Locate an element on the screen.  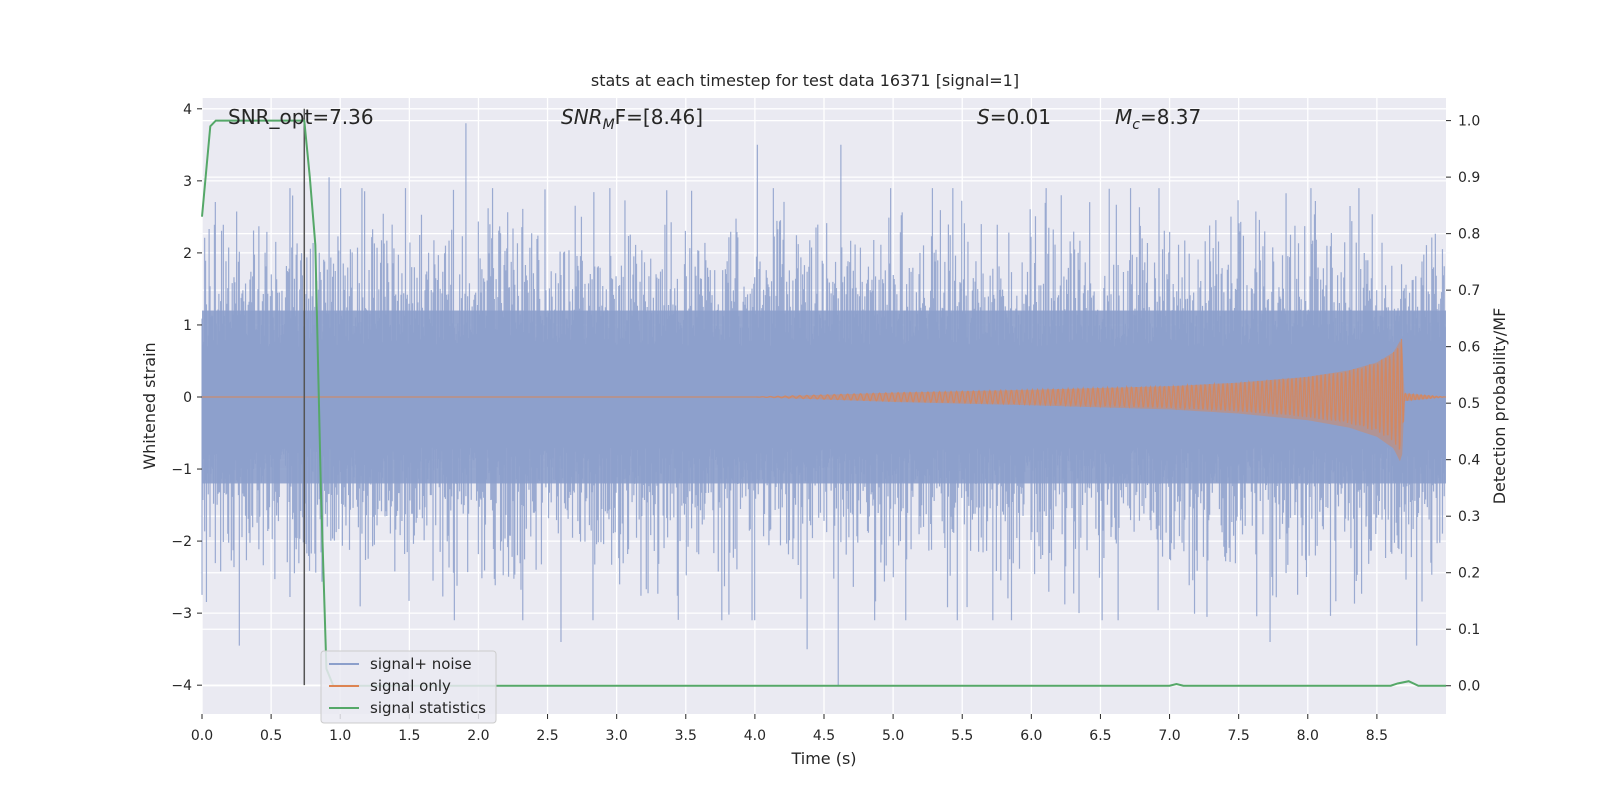
y2-tick-label: 0.1 is located at coordinates (1469, 630).